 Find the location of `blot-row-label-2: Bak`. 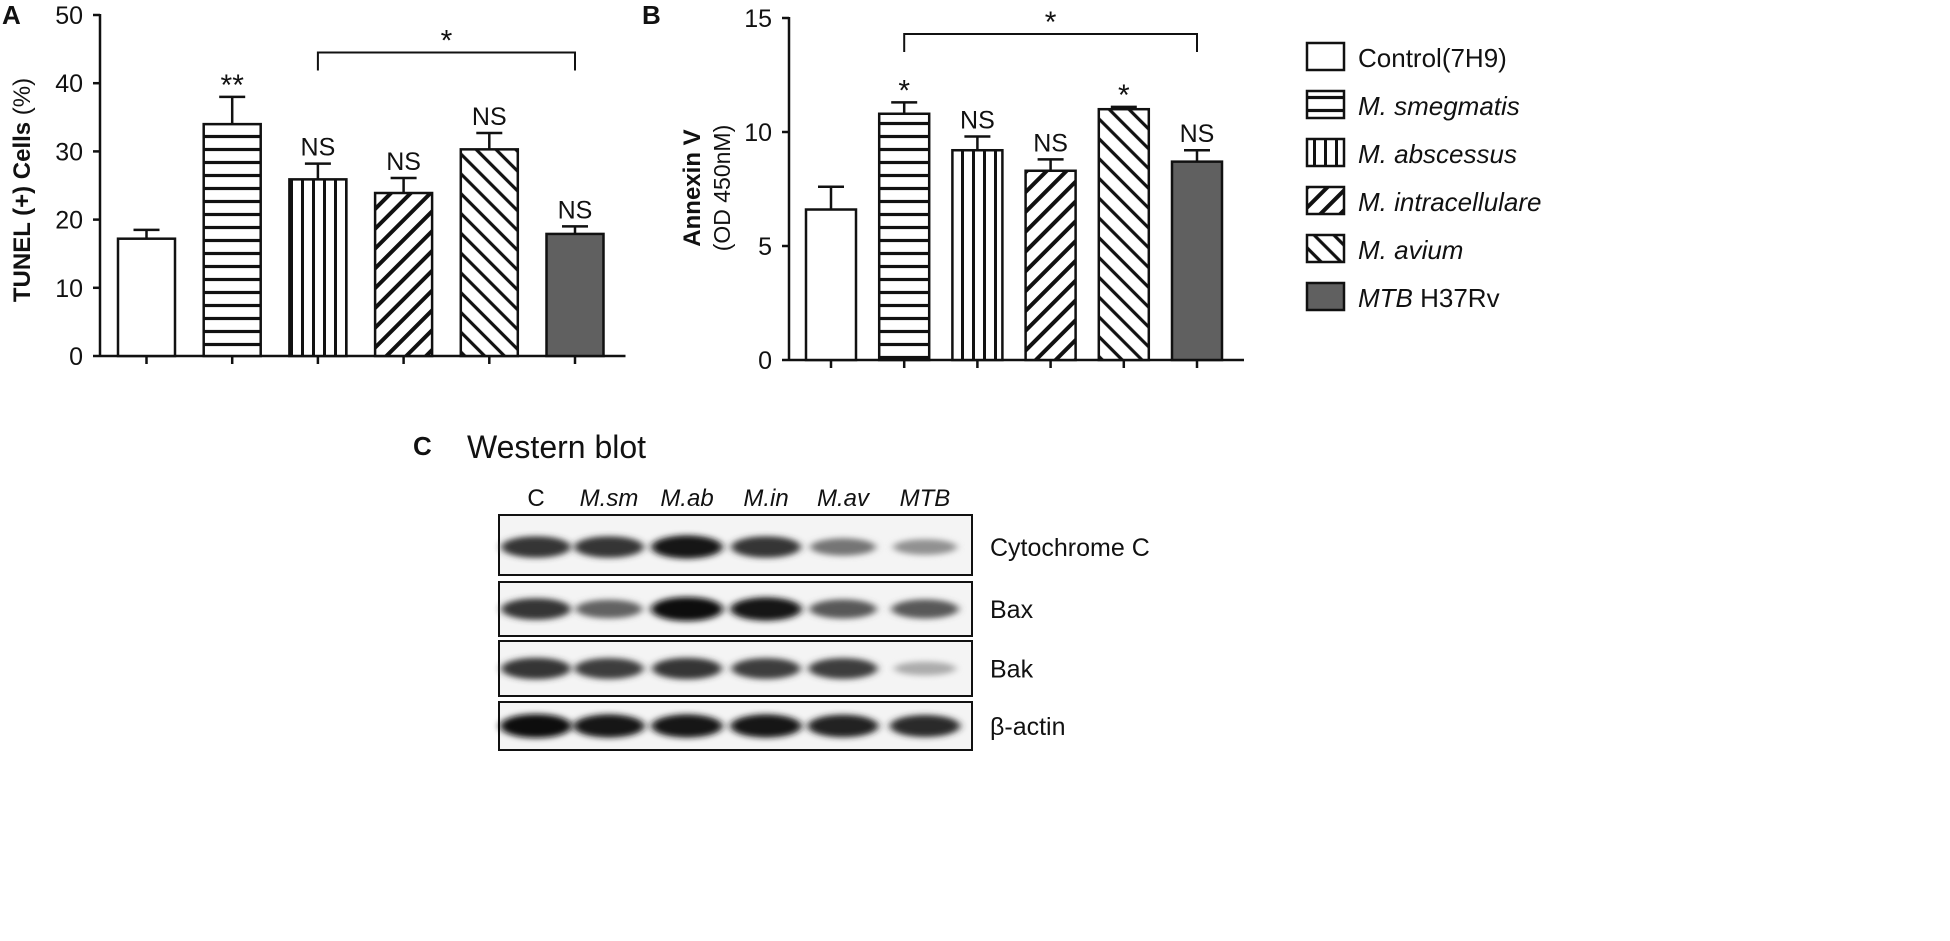

blot-row-label-2: Bak is located at coordinates (1012, 670).